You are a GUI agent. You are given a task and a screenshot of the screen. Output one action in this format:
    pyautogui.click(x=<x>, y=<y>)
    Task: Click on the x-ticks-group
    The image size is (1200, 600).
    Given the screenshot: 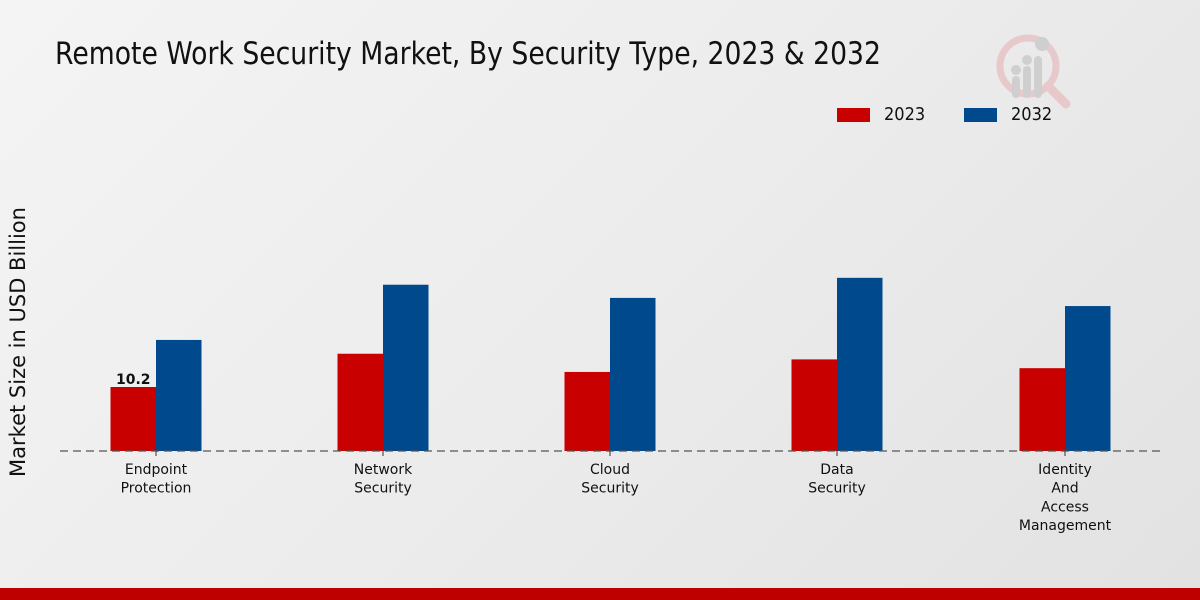 What is the action you would take?
    pyautogui.click(x=610, y=453)
    